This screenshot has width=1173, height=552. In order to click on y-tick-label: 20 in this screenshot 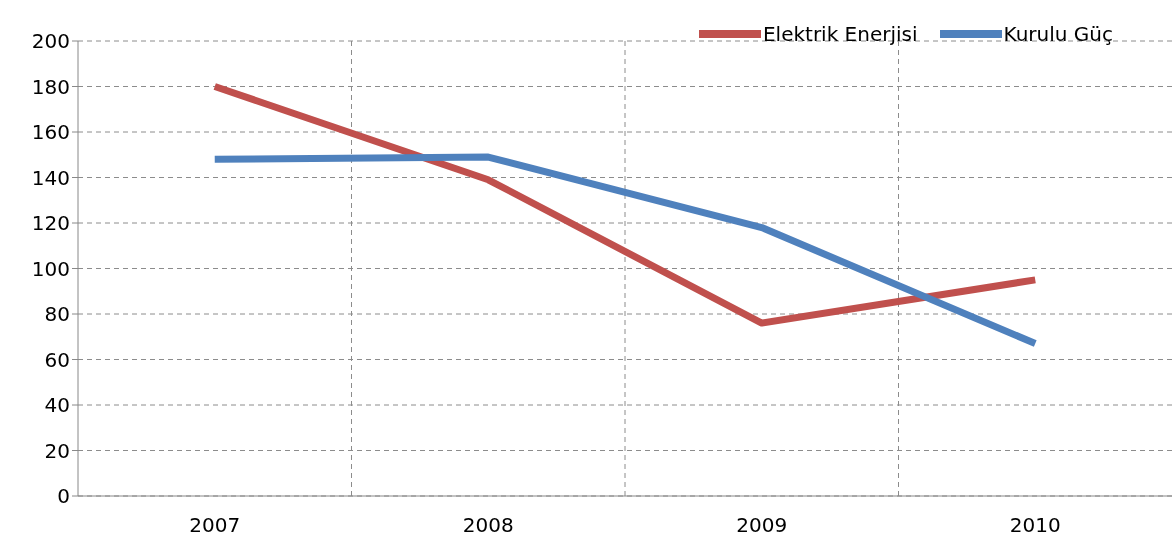, I will do `click(57, 450)`.